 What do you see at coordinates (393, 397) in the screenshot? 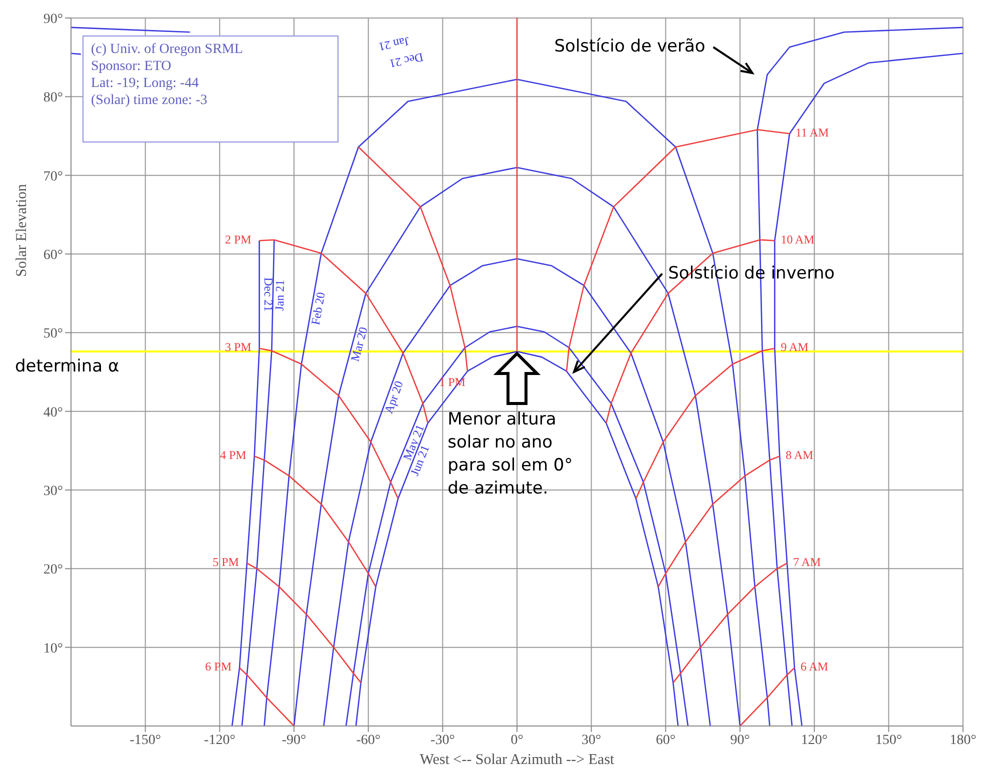
I see `text: Apr 20` at bounding box center [393, 397].